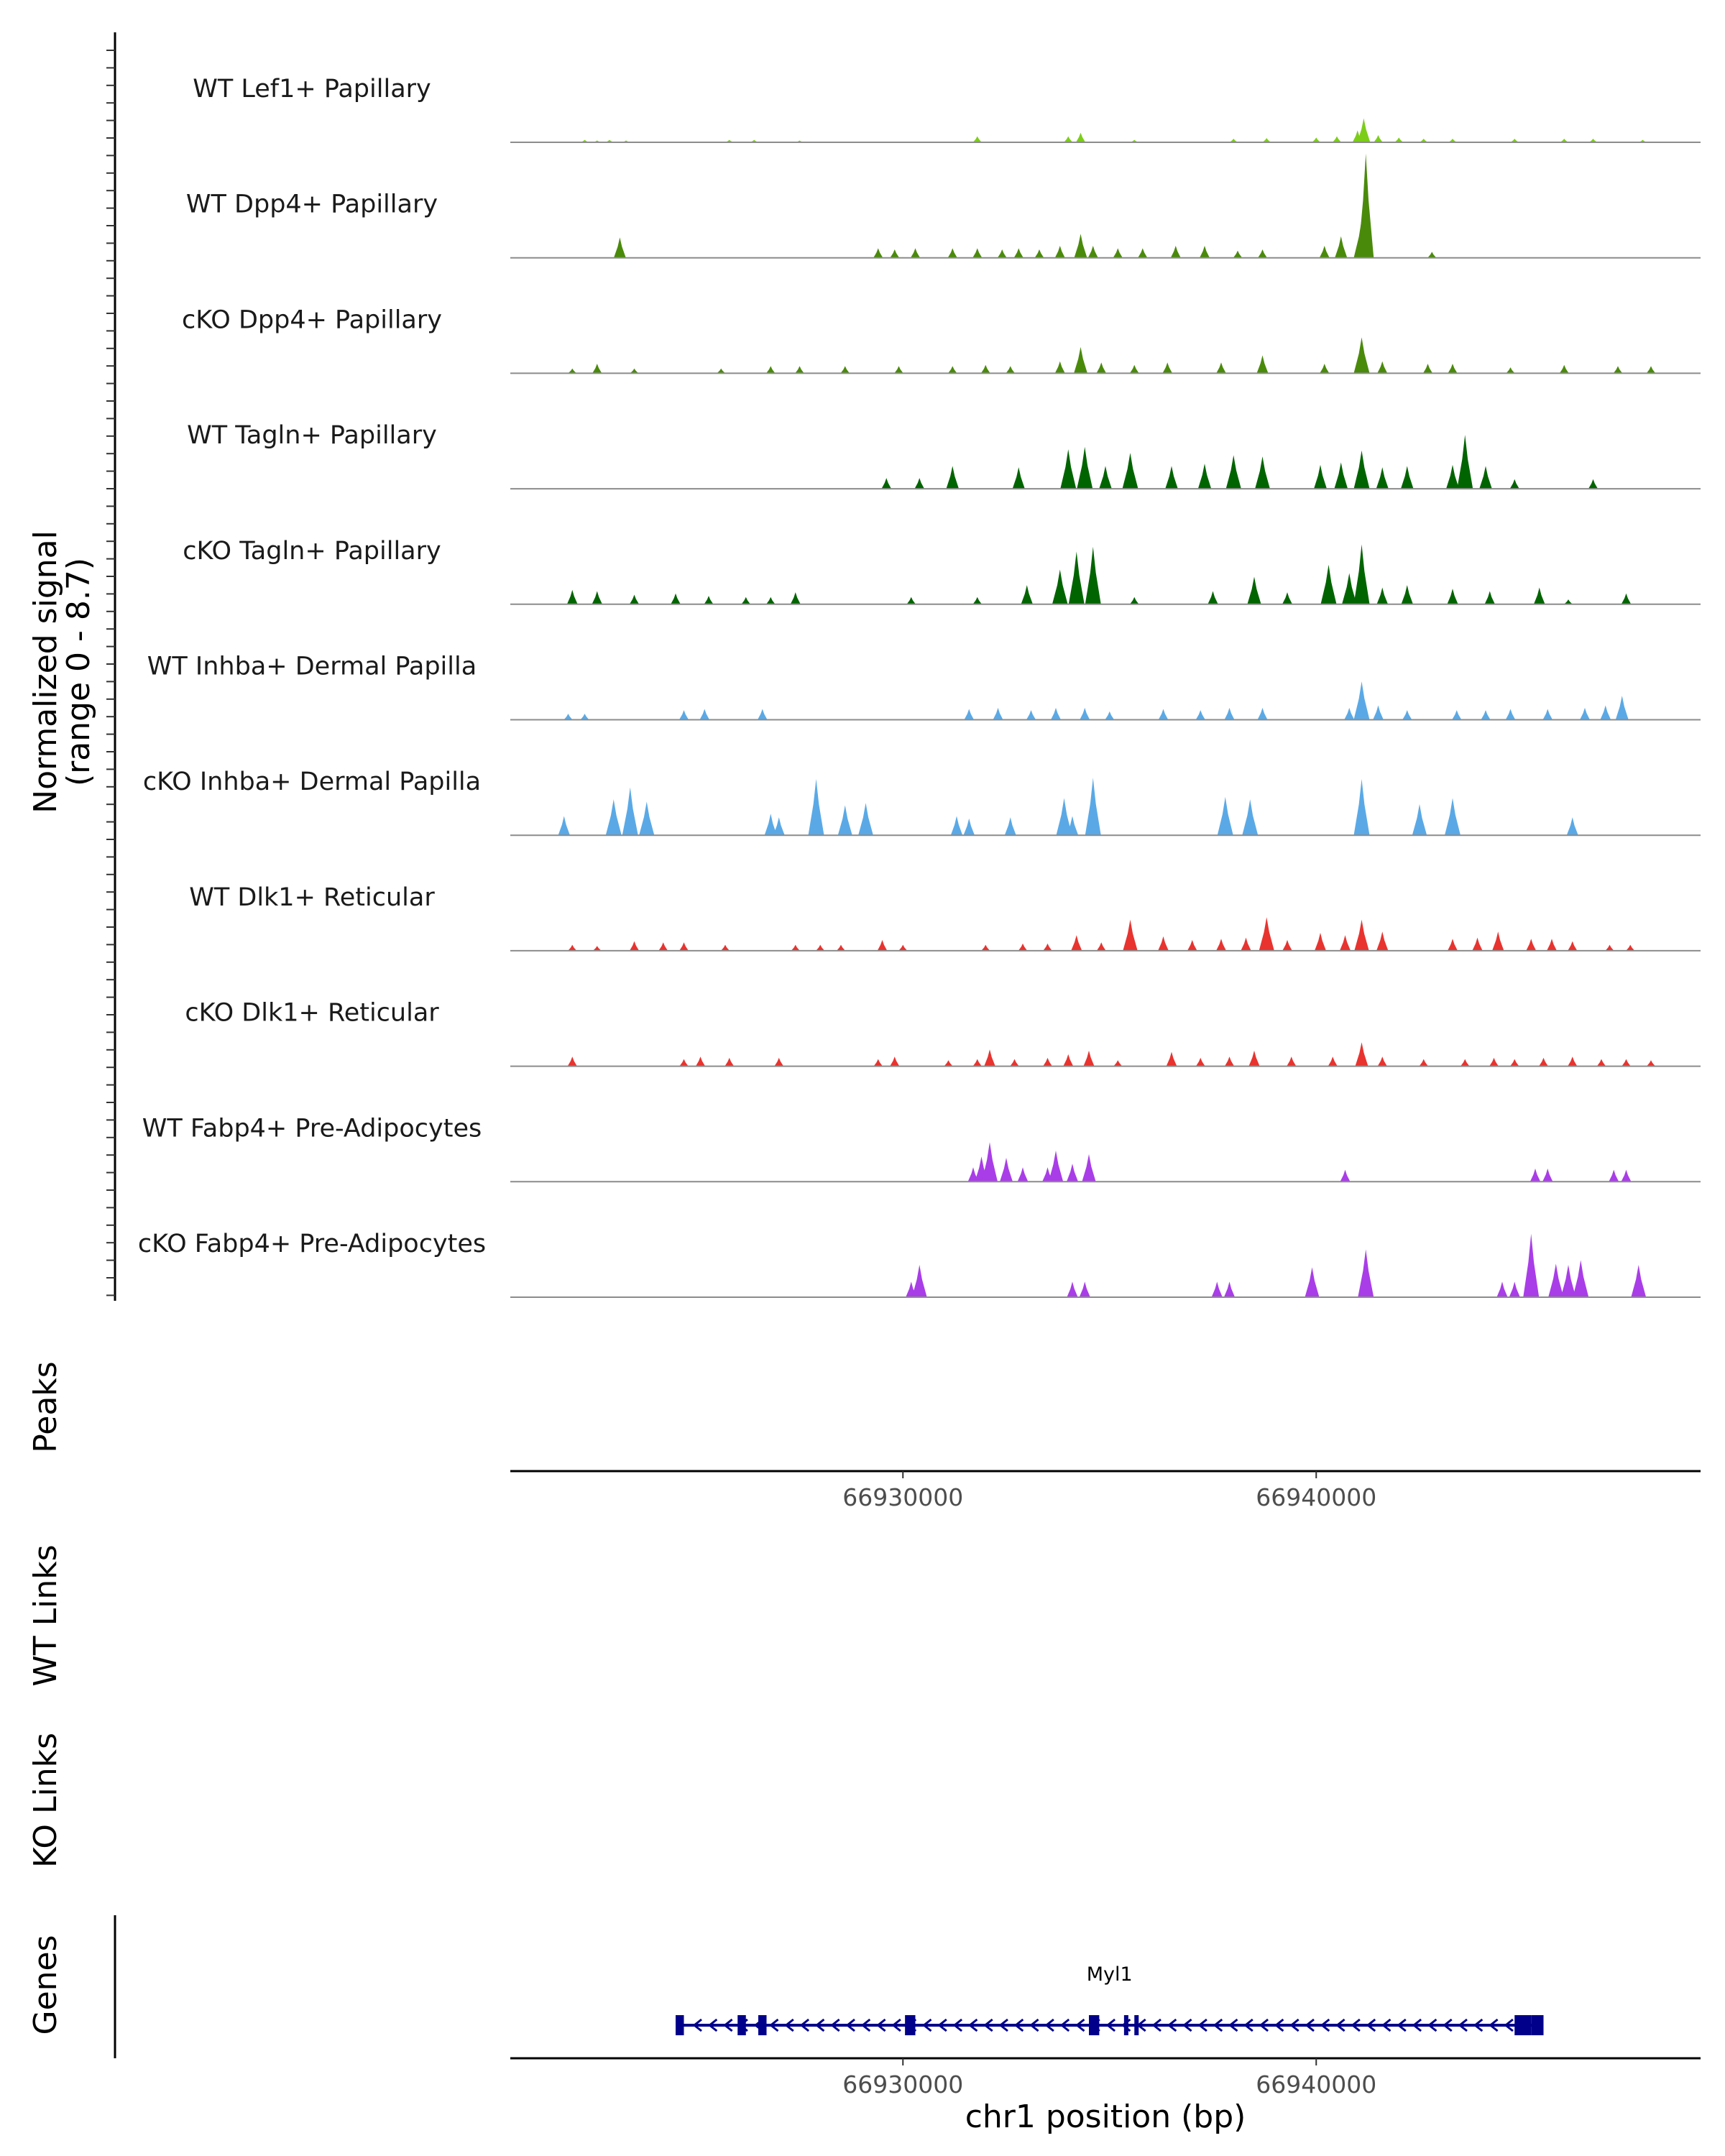 The image size is (1725, 2156). What do you see at coordinates (312, 319) in the screenshot?
I see `track-label: cKO Dpp4+ Papillary` at bounding box center [312, 319].